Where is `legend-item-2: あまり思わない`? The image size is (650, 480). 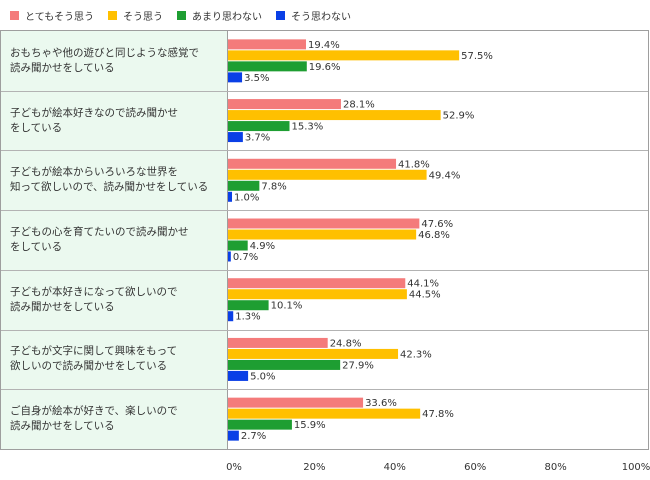 legend-item-2: あまり思わない is located at coordinates (219, 15).